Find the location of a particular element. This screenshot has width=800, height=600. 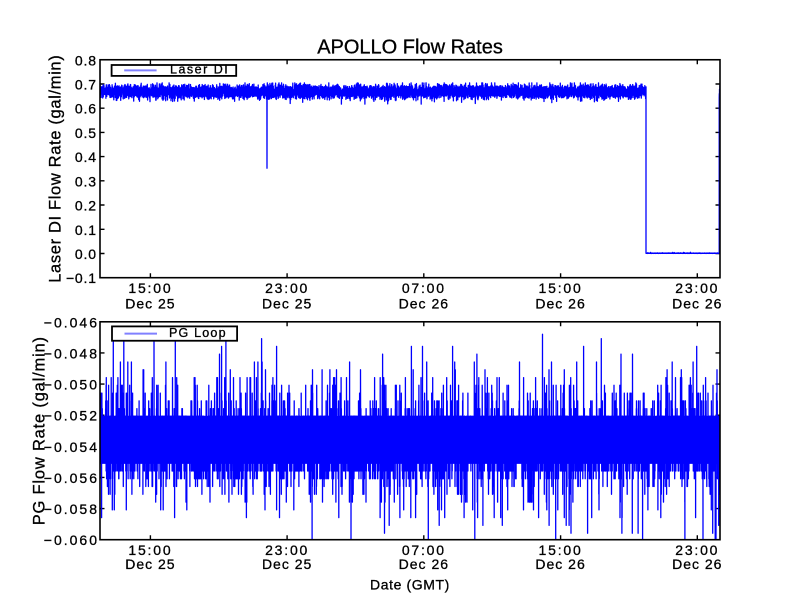

svg-text: 0.8 is located at coordinates (86, 60).